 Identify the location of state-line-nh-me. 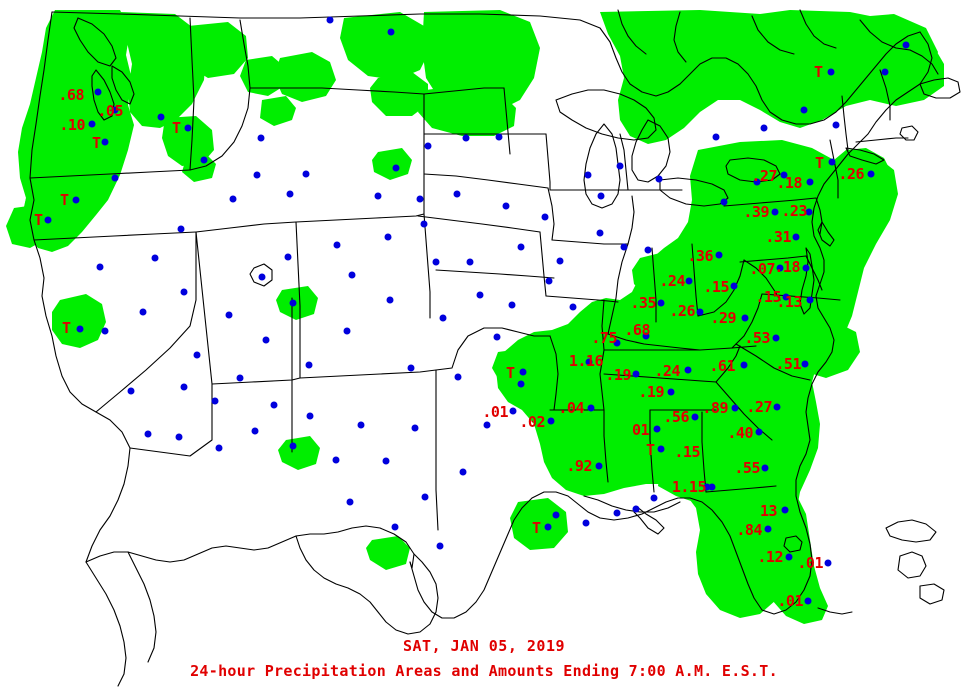
(885, 95).